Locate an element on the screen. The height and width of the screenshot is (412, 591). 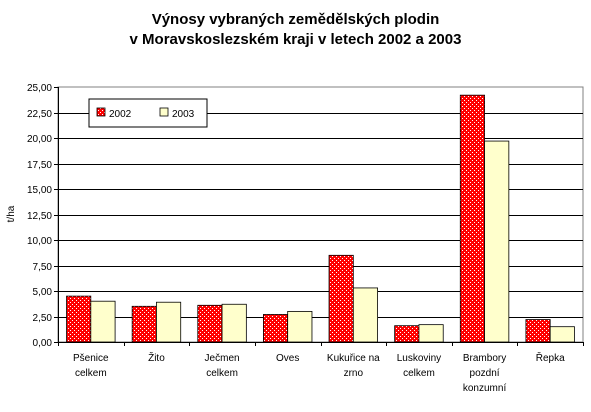
legend-box is located at coordinates (148, 113).